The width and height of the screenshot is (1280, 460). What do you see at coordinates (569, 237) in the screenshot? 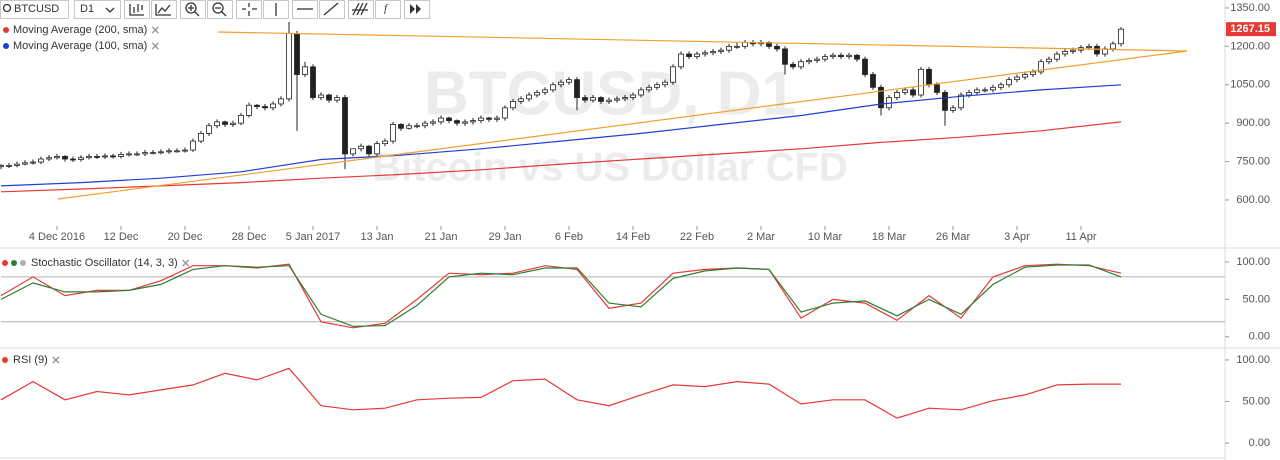
I see `x-tick-label: 6 Feb` at bounding box center [569, 237].